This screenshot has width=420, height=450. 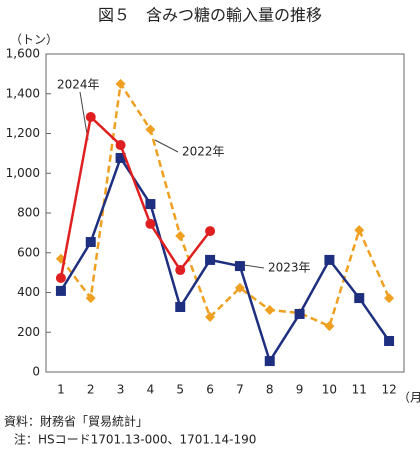 What do you see at coordinates (61, 390) in the screenshot?
I see `x-tick-label: 1` at bounding box center [61, 390].